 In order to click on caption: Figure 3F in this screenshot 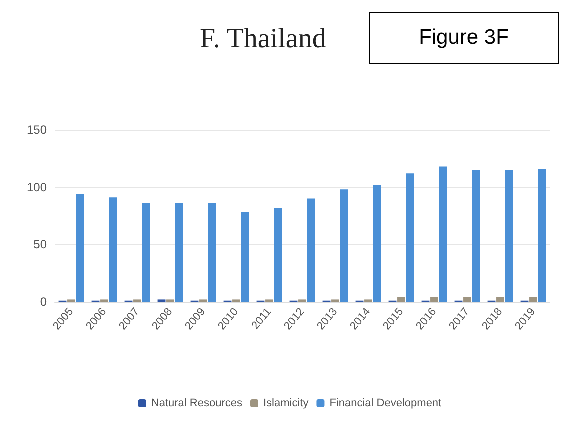, I will do `click(464, 38)`.